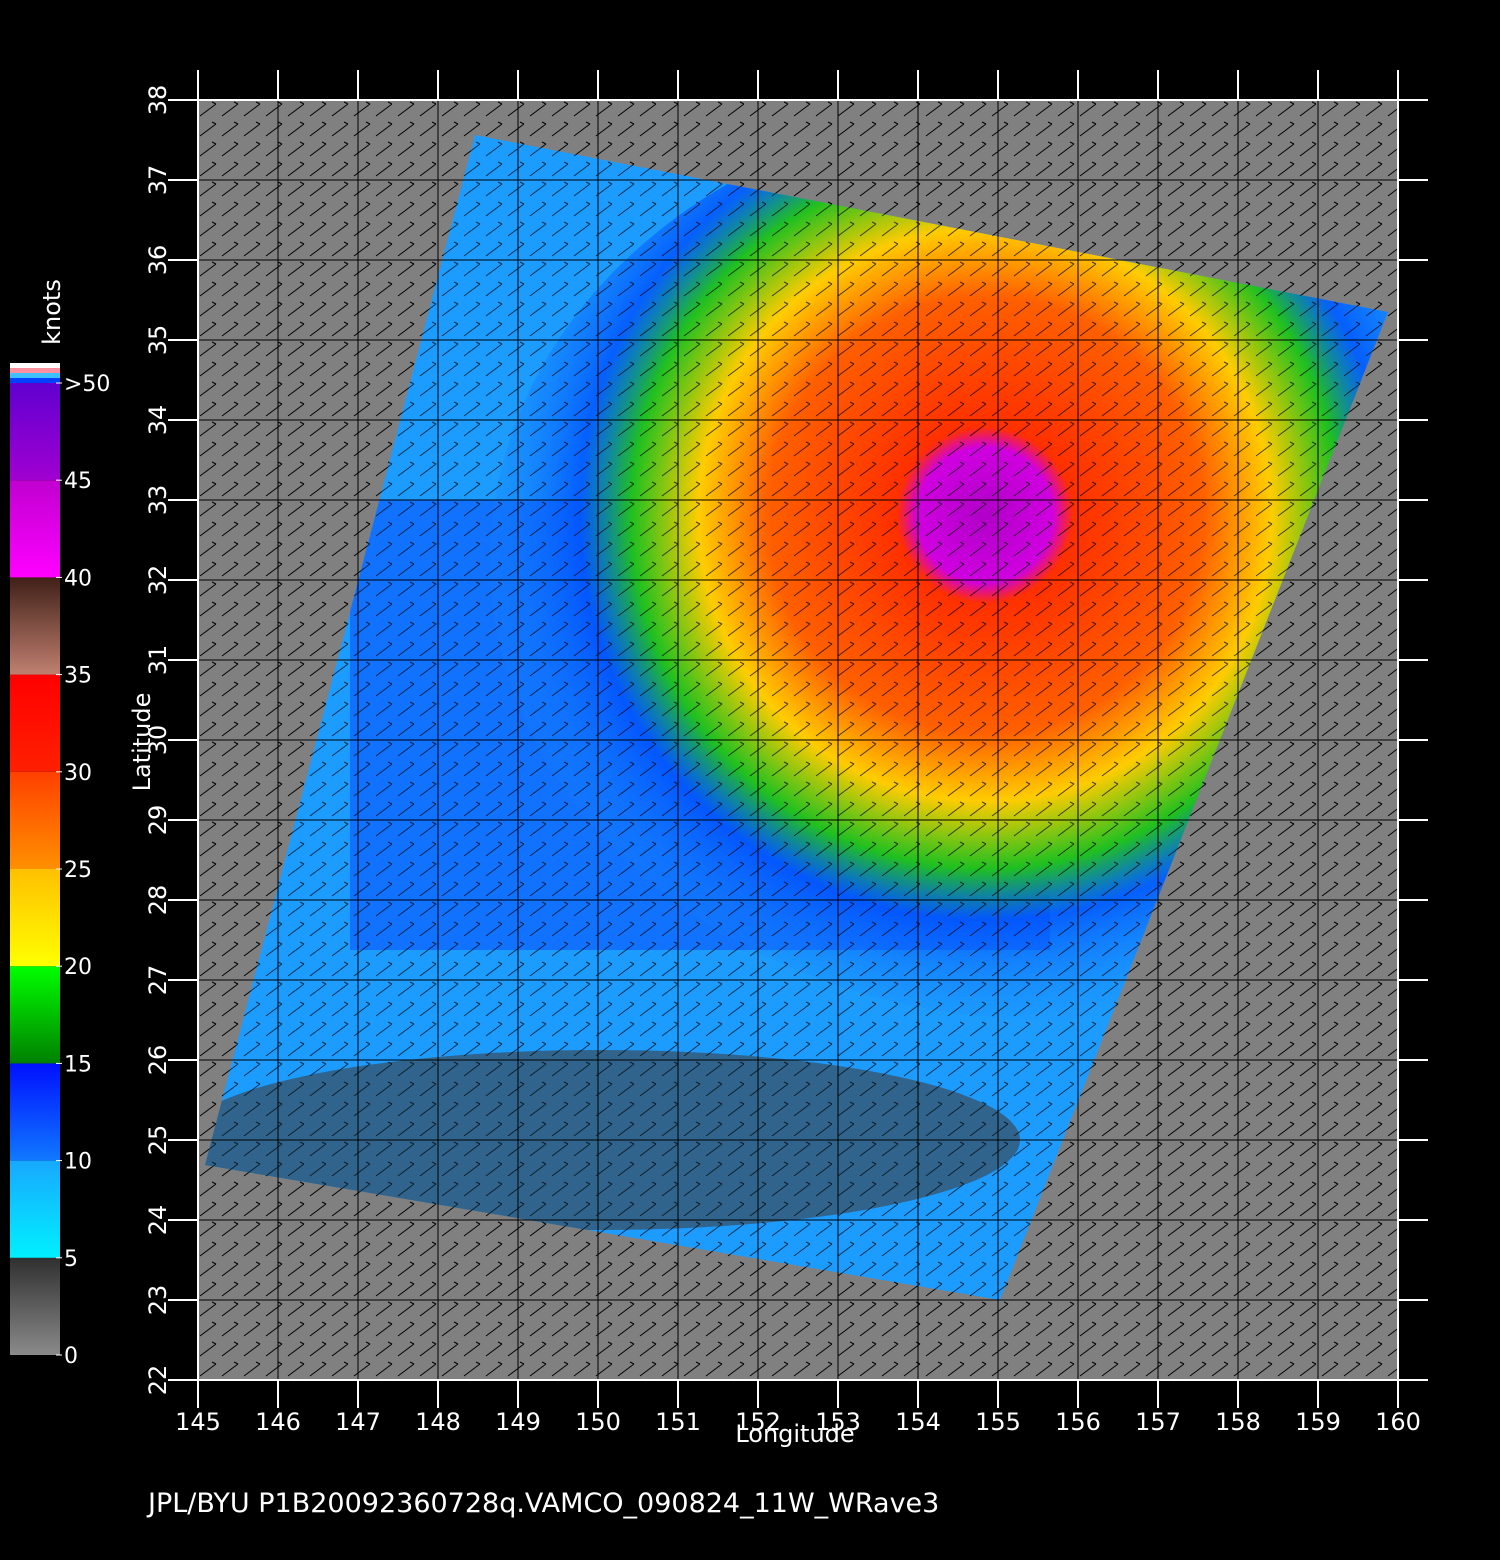 The height and width of the screenshot is (1560, 1500). What do you see at coordinates (158, 1380) in the screenshot?
I see `y-tick-label: 22` at bounding box center [158, 1380].